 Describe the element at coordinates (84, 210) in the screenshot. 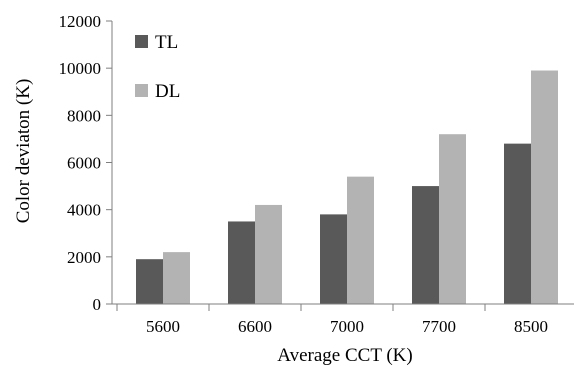

I see `y-tick-label: 4000` at that location.